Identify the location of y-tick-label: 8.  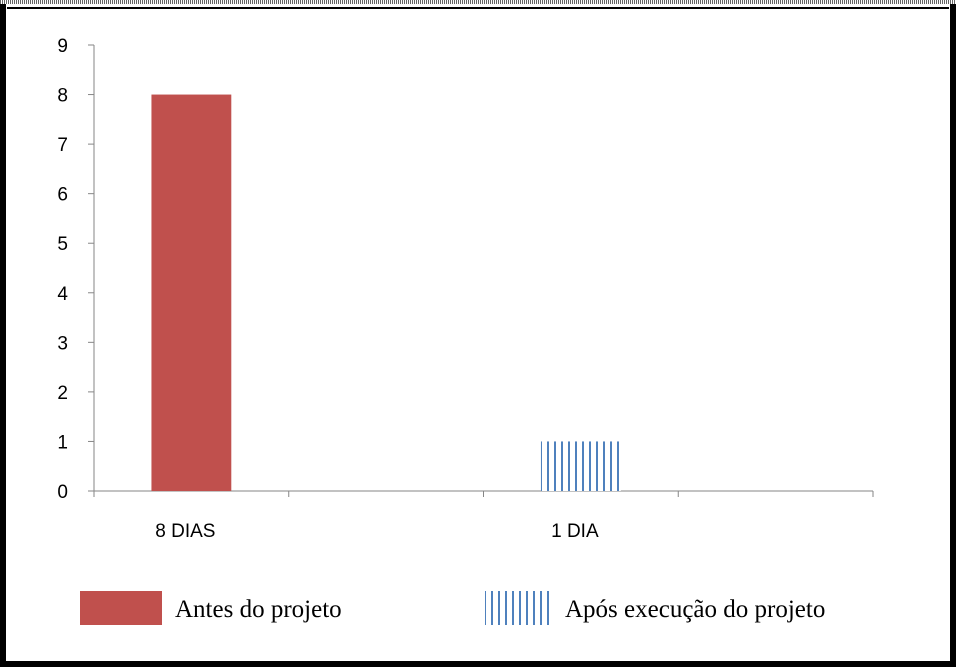
(62, 96).